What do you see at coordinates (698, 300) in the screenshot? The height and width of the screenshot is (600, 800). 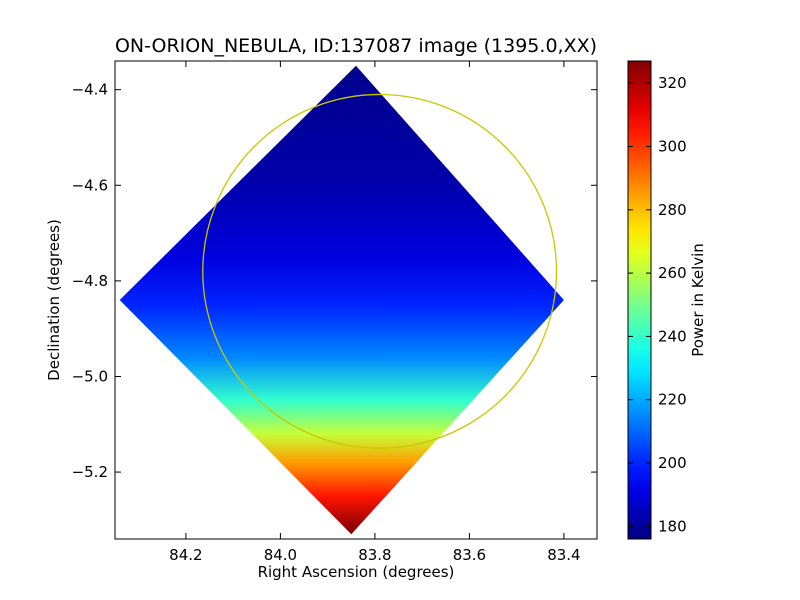 I see `colorbar-label: Power in Kelvin` at bounding box center [698, 300].